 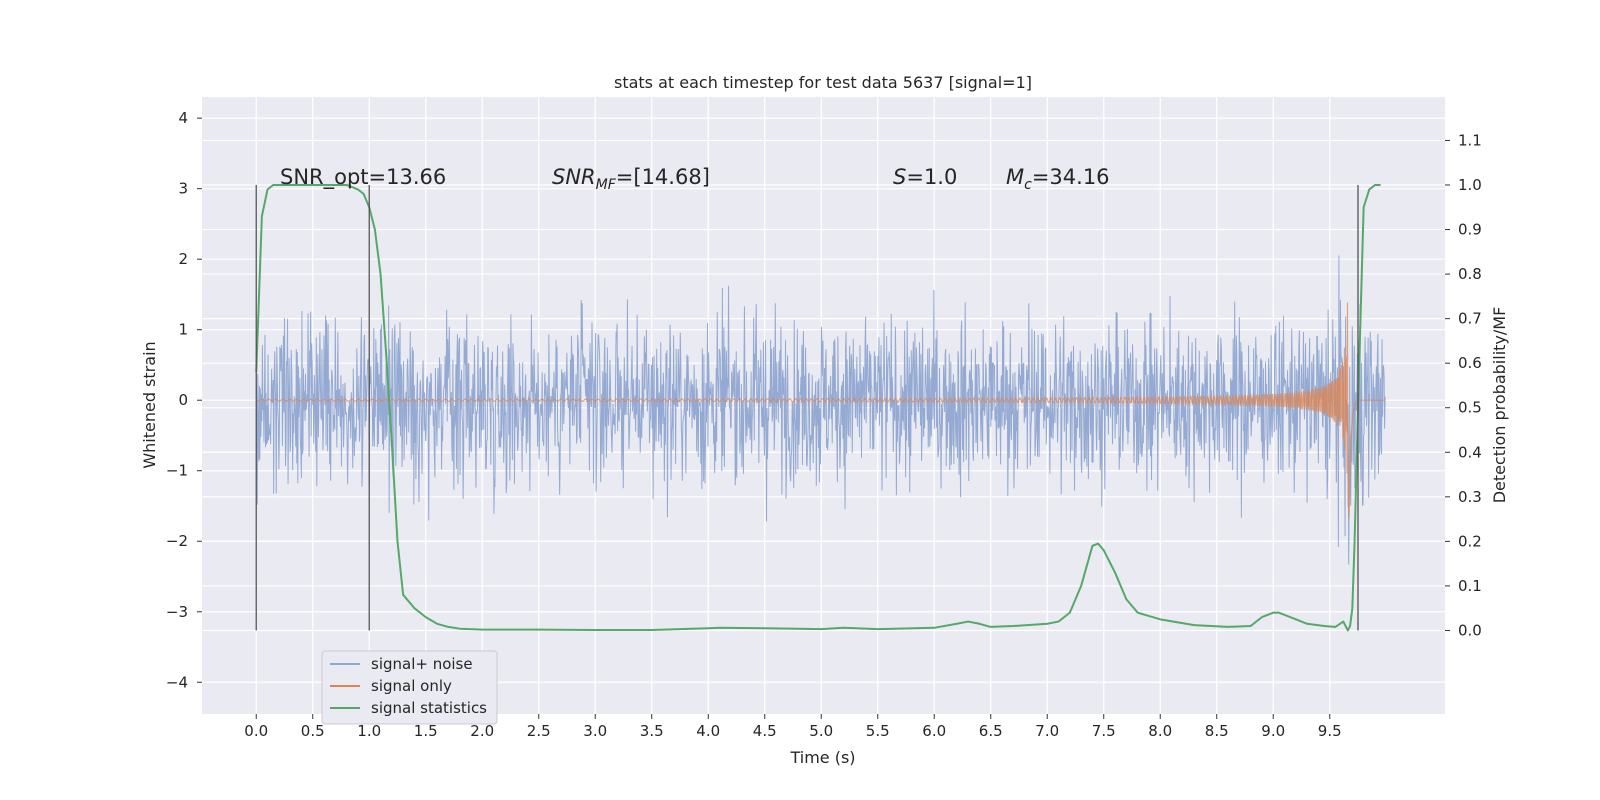 I want to click on x-tick-label: 9.5, so click(x=1330, y=731).